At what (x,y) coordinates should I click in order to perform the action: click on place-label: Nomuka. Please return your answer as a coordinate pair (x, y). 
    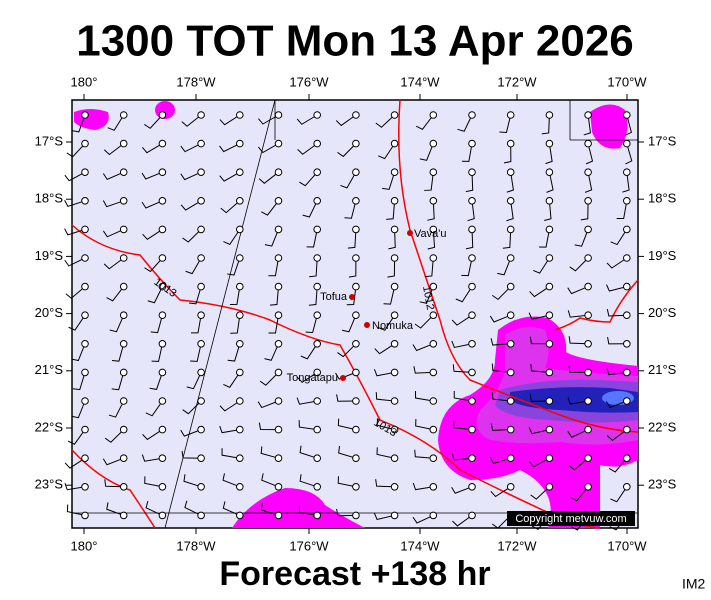
    Looking at the image, I should click on (393, 326).